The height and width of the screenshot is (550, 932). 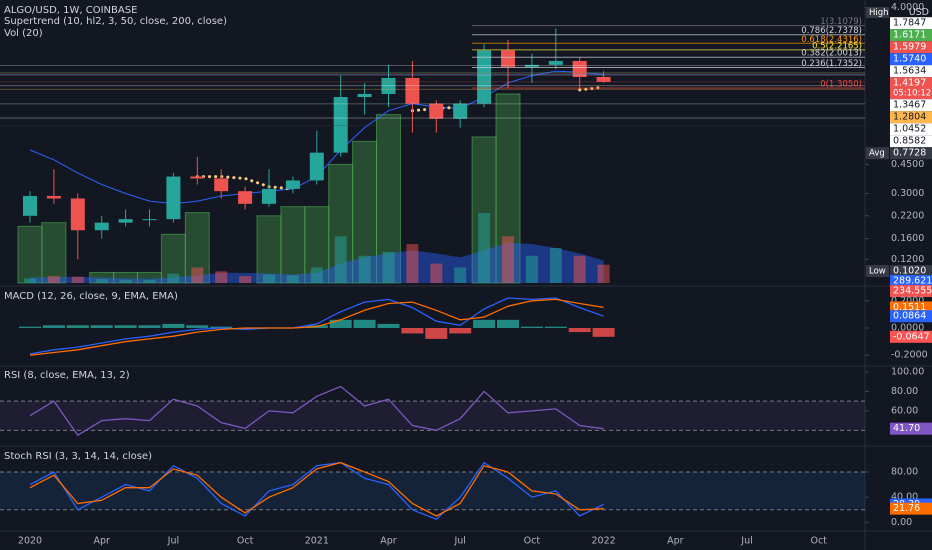 What do you see at coordinates (907, 193) in the screenshot?
I see `y-tick-label: 0.3000` at bounding box center [907, 193].